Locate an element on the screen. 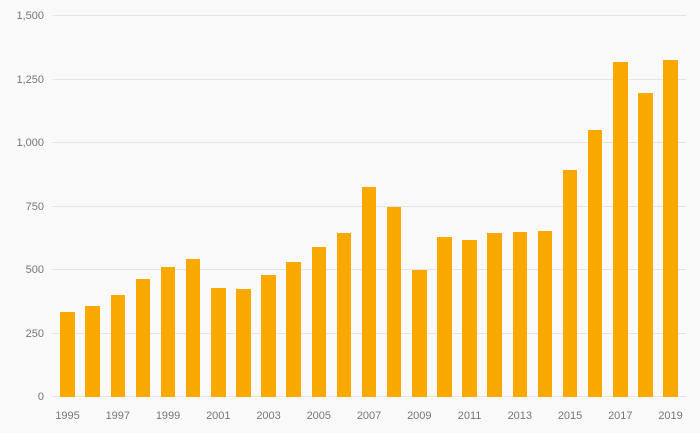  x-axis-tick-label: 2001 is located at coordinates (218, 416).